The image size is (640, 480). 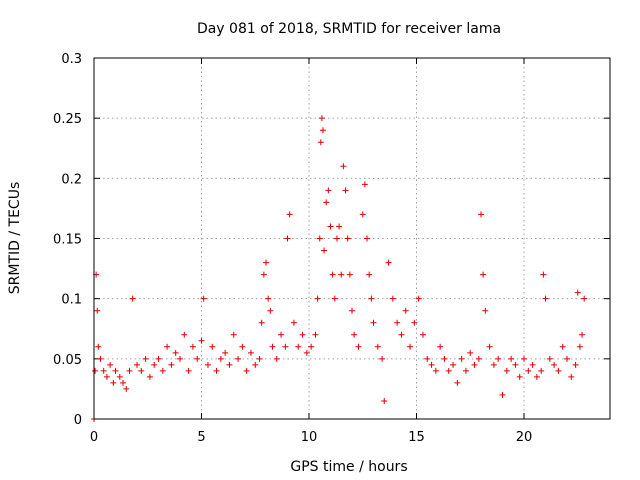 I want to click on y-tick-label: 0.1, so click(x=71, y=300).